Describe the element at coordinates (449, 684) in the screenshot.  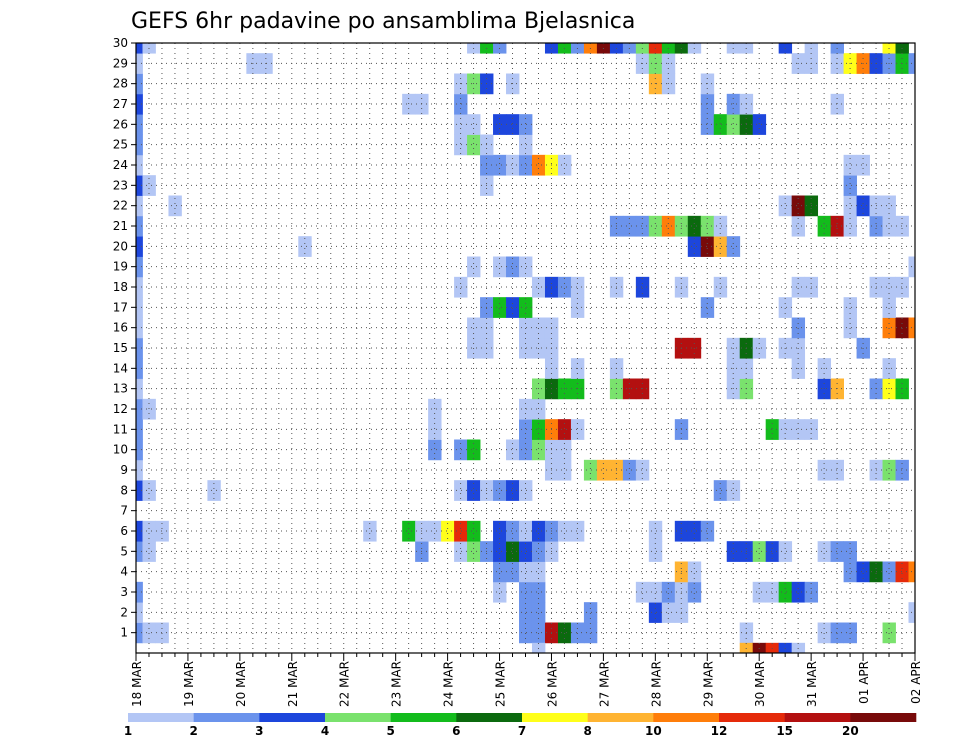
I see `x-tick-label: 24 MAR` at that location.